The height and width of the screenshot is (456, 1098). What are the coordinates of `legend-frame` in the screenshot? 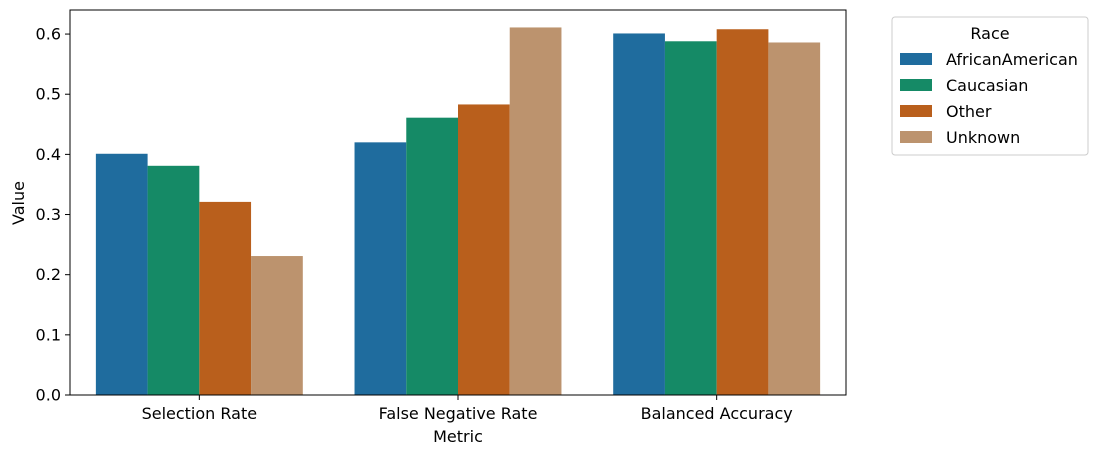 It's located at (990, 86).